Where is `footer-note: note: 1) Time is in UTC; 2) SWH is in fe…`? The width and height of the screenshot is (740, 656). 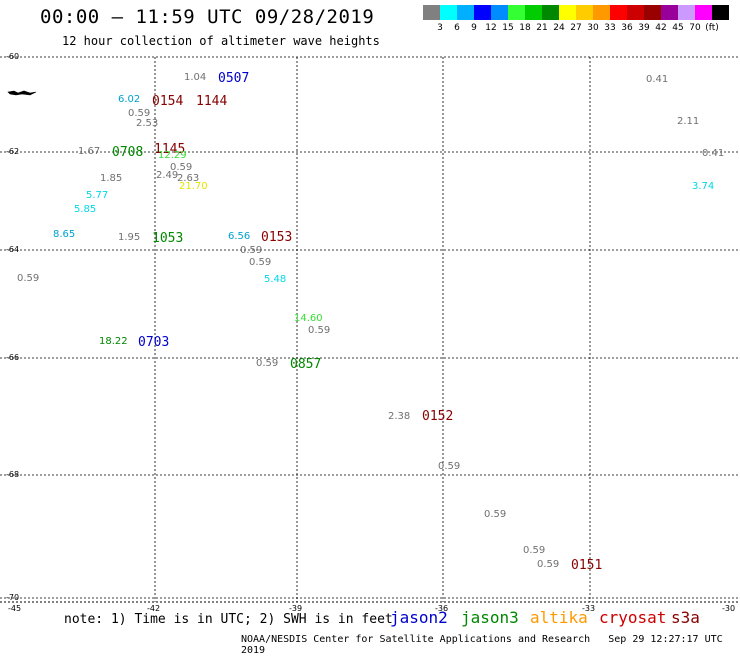
footer-note: note: 1) Time is in UTC; 2) SWH is in fe… is located at coordinates (228, 619).